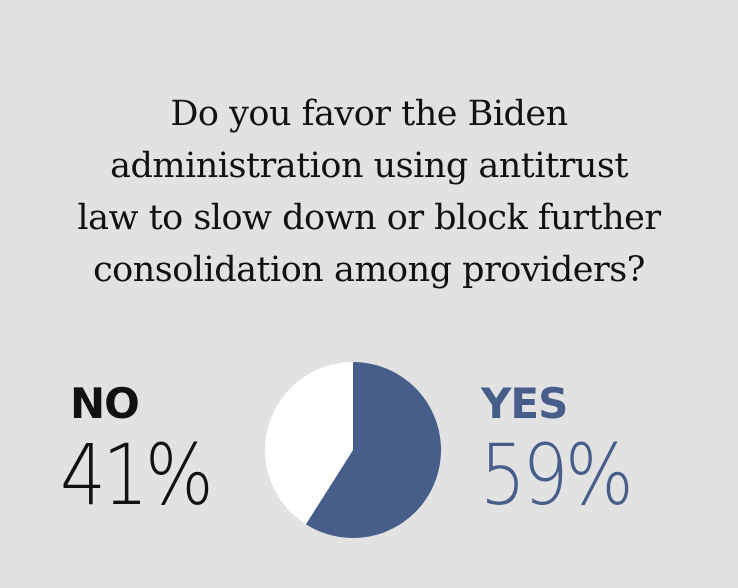  Describe the element at coordinates (369, 114) in the screenshot. I see `question-line-1: Do you favor the Biden` at that location.